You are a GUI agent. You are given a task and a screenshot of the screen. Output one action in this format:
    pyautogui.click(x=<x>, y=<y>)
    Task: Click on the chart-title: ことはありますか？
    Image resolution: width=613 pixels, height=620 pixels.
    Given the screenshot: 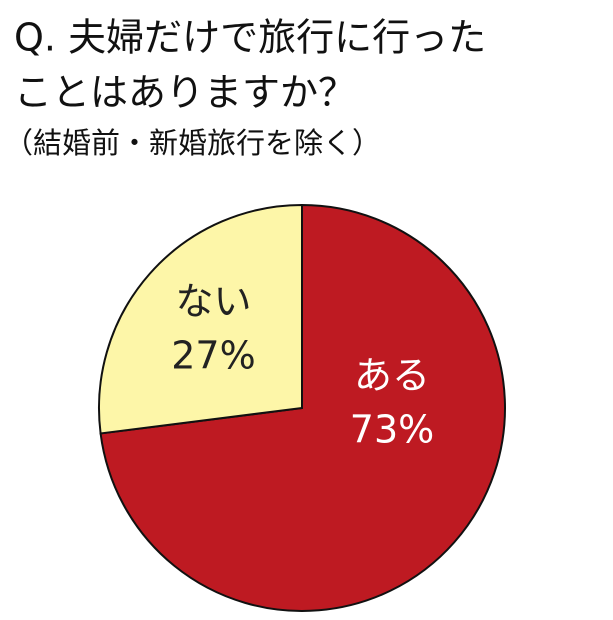 What is the action you would take?
    pyautogui.click(x=185, y=93)
    